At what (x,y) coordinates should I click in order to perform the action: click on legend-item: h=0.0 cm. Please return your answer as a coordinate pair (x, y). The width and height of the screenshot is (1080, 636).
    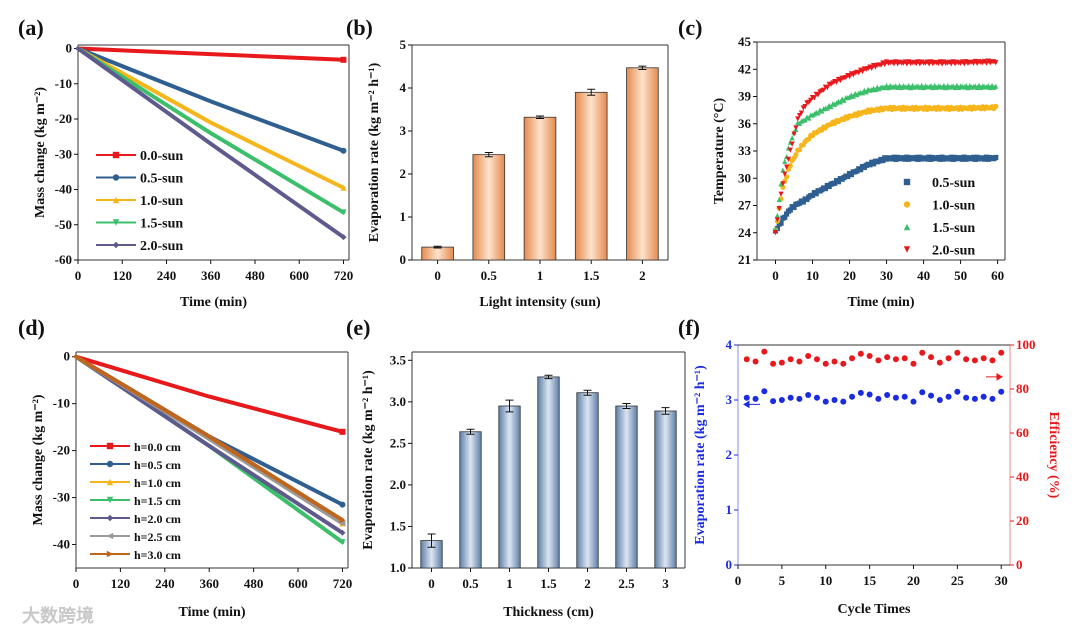
    Looking at the image, I should click on (135, 447).